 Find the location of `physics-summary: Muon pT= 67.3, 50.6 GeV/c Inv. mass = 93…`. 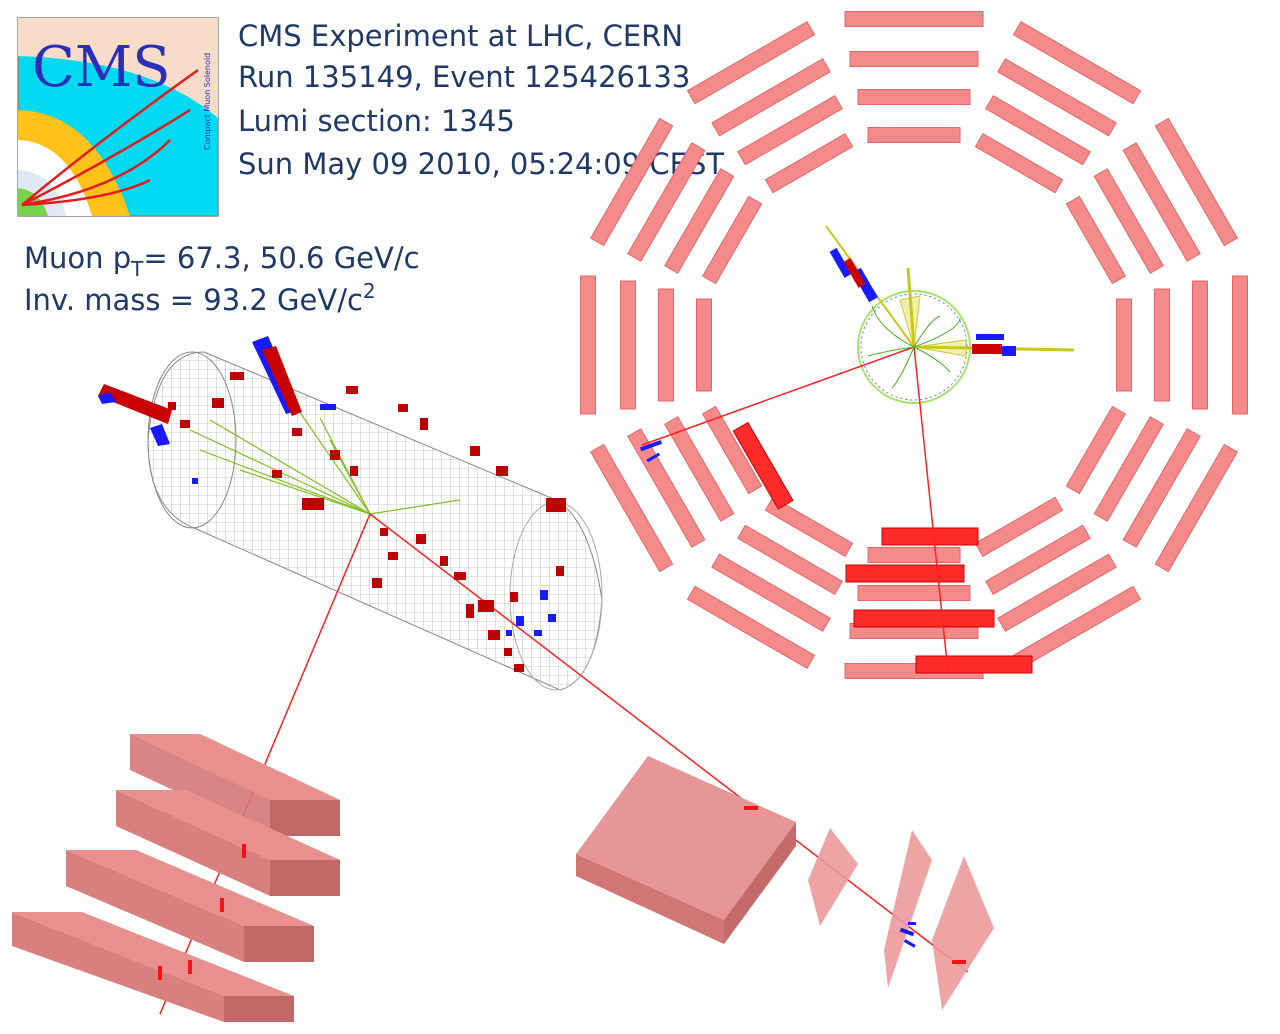

physics-summary: Muon pT= 67.3, 50.6 GeV/c Inv. mass = 93… is located at coordinates (222, 279).